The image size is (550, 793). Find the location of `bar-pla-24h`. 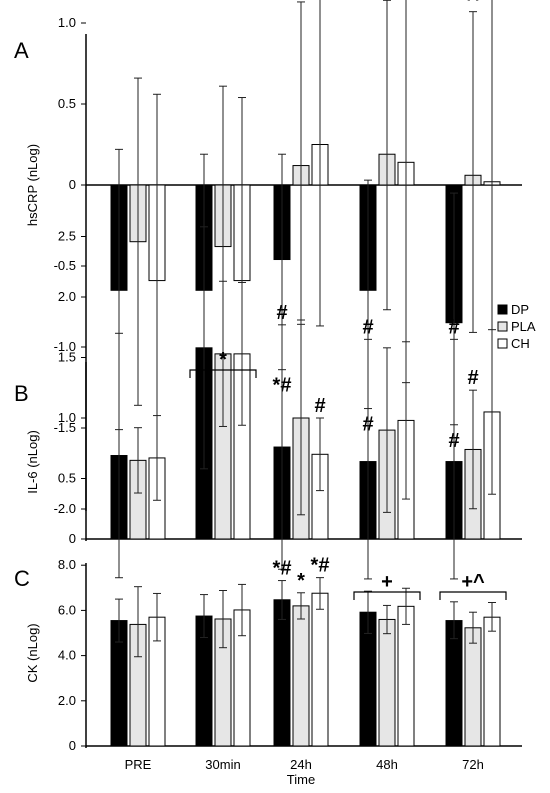

bar-pla-24h is located at coordinates (301, 676).